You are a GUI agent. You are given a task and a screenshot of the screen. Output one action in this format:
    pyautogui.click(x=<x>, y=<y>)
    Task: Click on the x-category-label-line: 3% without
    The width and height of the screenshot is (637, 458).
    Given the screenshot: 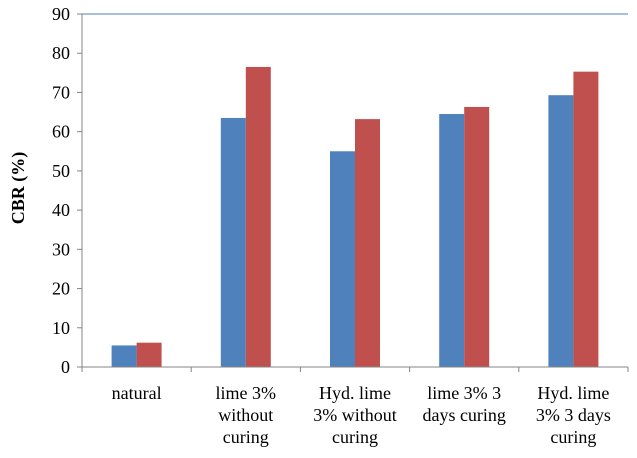 What is the action you would take?
    pyautogui.click(x=355, y=415)
    